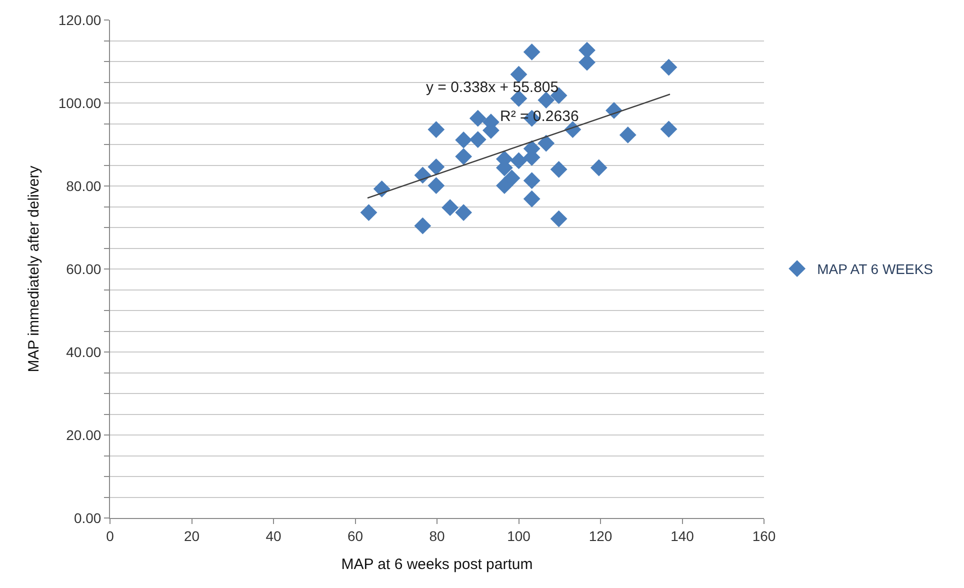 This screenshot has width=964, height=588. Describe the element at coordinates (355, 536) in the screenshot. I see `x-tick-label: 60` at that location.